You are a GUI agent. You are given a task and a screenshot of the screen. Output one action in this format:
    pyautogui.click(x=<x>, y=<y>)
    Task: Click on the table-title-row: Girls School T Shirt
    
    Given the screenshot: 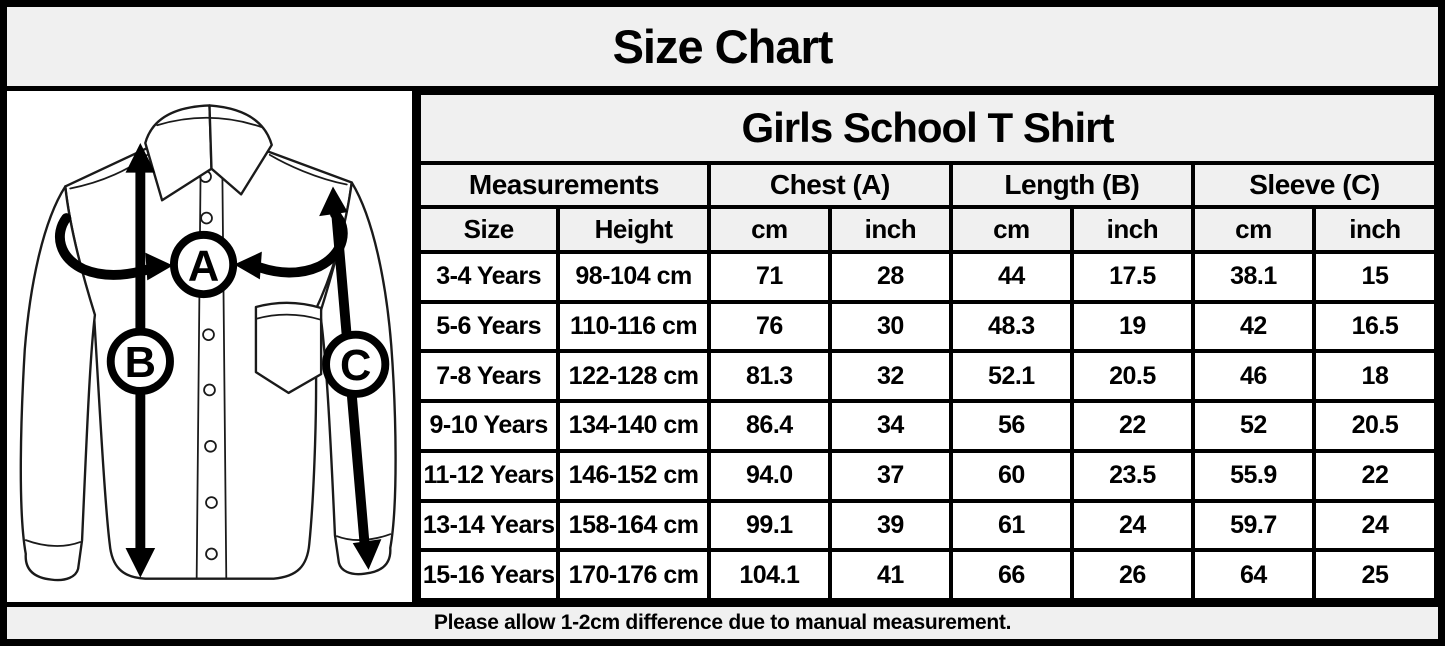 What is the action you would take?
    pyautogui.click(x=927, y=128)
    